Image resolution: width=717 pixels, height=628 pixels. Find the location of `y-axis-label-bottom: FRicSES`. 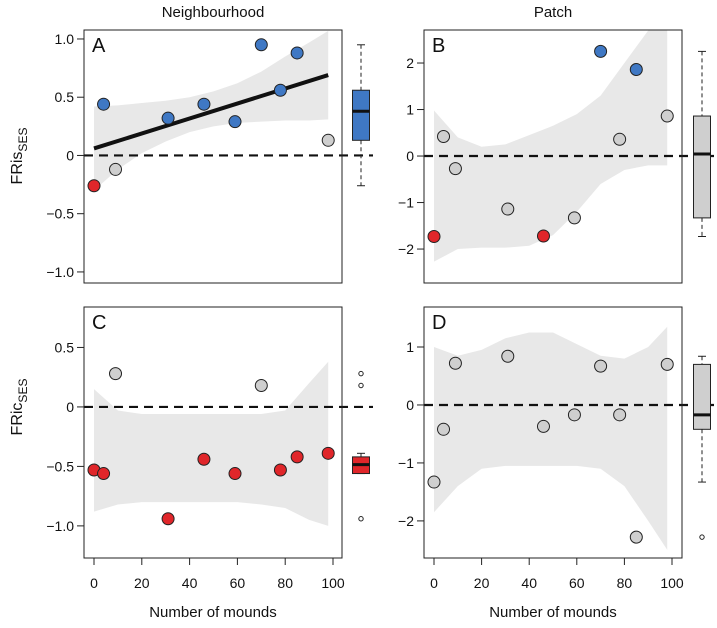

y-axis-label-bottom: FRicSES is located at coordinates (19, 407).